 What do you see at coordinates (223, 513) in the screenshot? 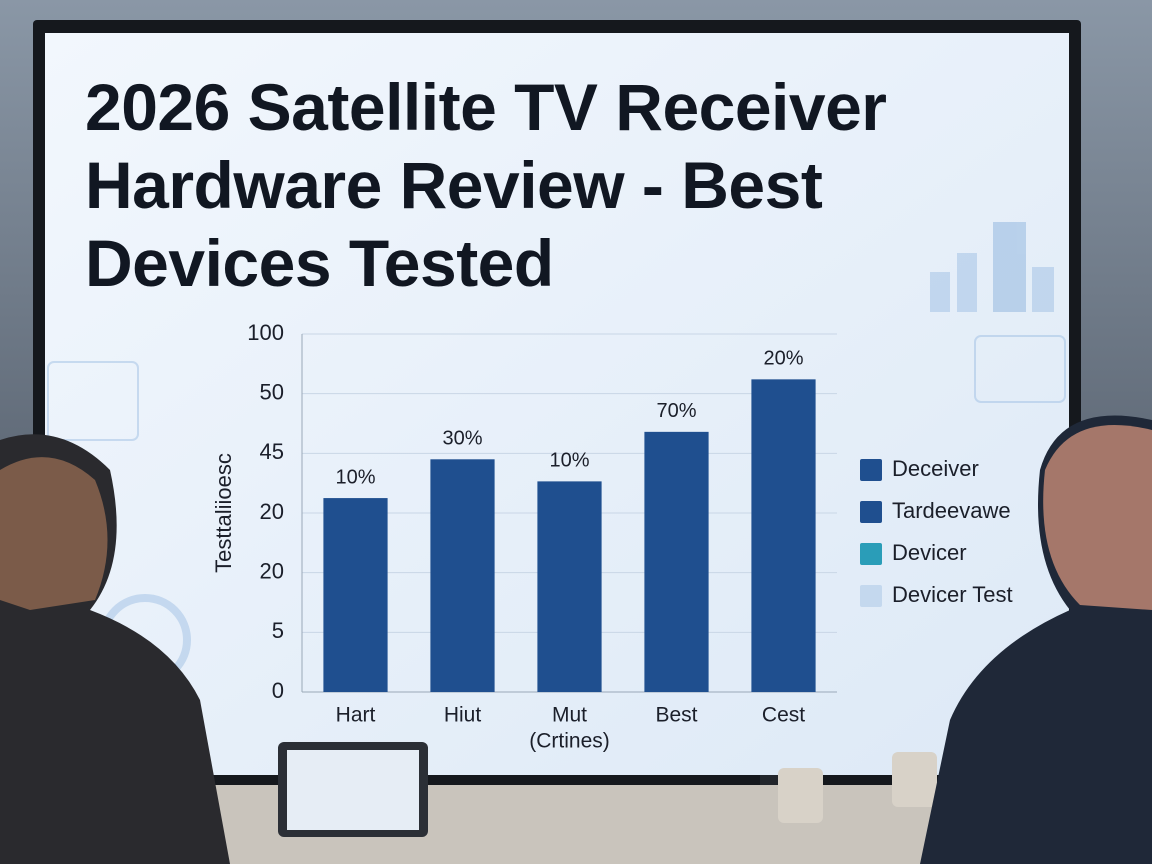
I see `y-axis-label: Testtaliioesc` at bounding box center [223, 513].